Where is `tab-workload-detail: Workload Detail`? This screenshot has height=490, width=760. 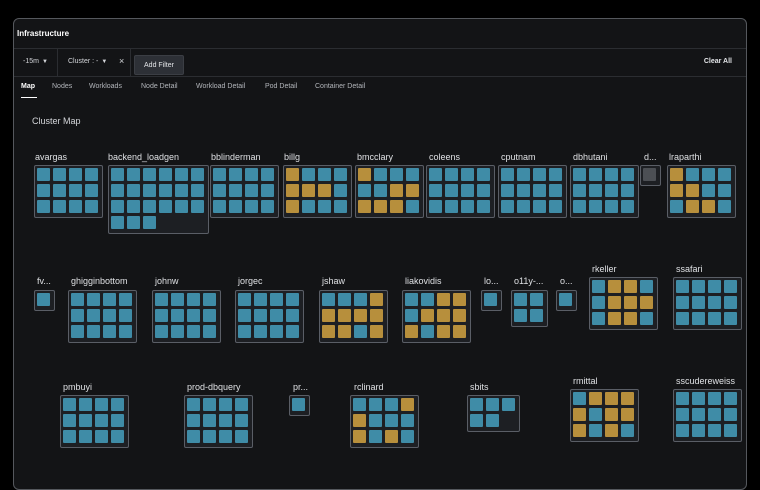 tab-workload-detail: Workload Detail is located at coordinates (221, 86).